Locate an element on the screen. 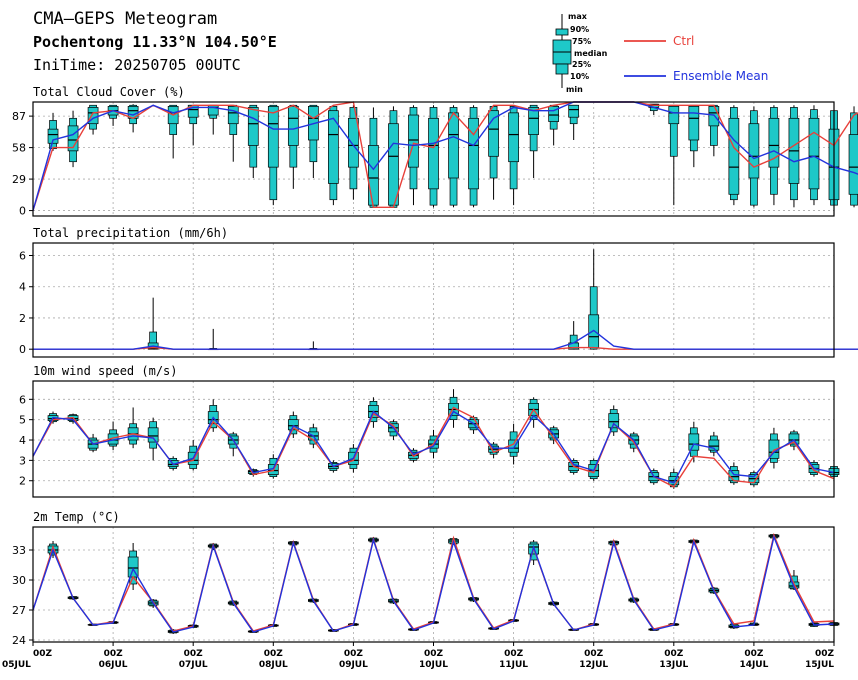 The image size is (858, 680). y-tick-label: 30 is located at coordinates (19, 580).